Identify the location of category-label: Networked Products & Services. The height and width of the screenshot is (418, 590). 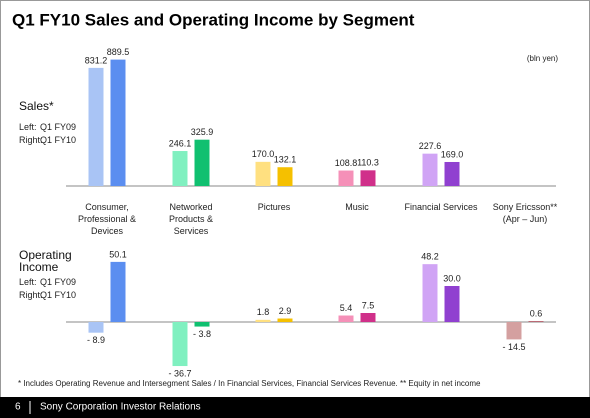
(191, 219).